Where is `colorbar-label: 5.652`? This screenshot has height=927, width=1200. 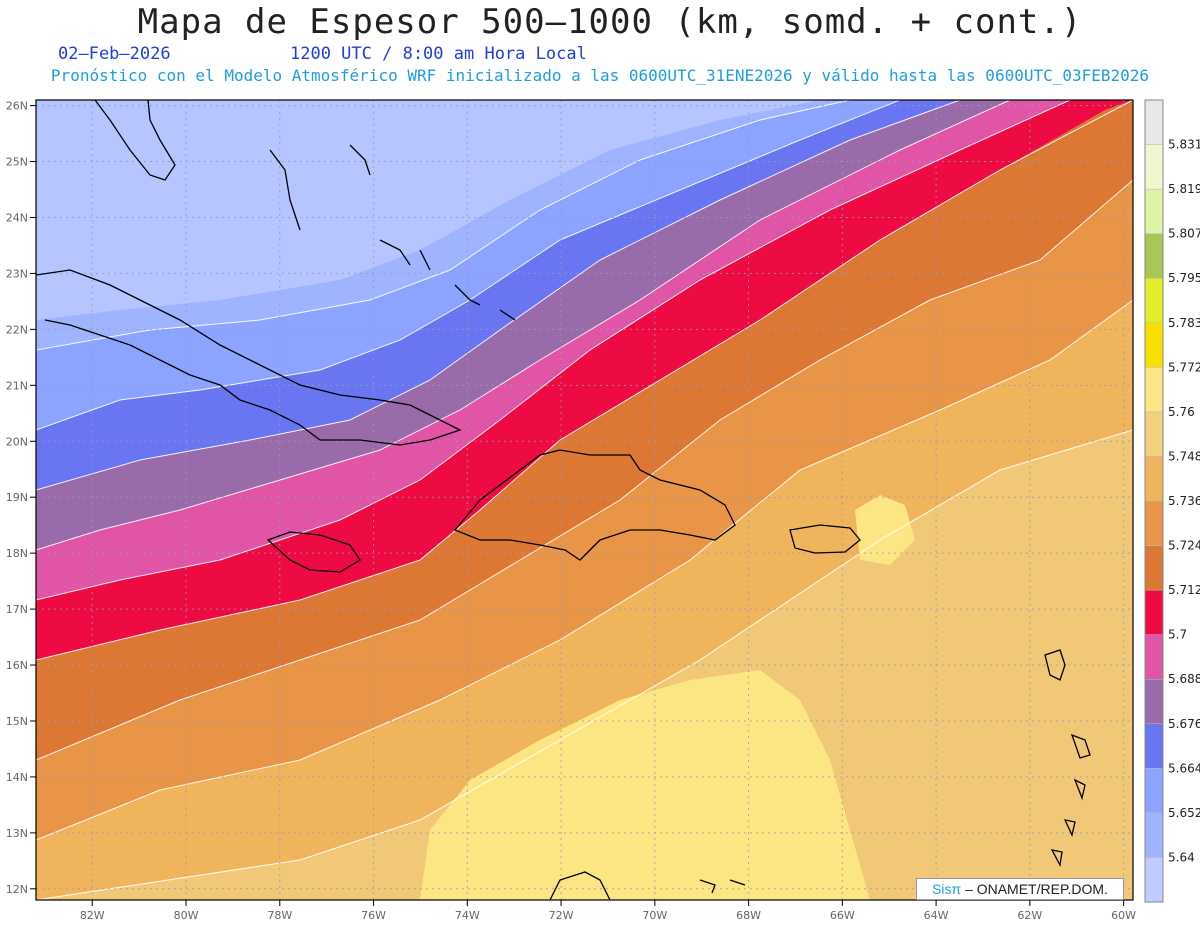 colorbar-label: 5.652 is located at coordinates (1184, 813).